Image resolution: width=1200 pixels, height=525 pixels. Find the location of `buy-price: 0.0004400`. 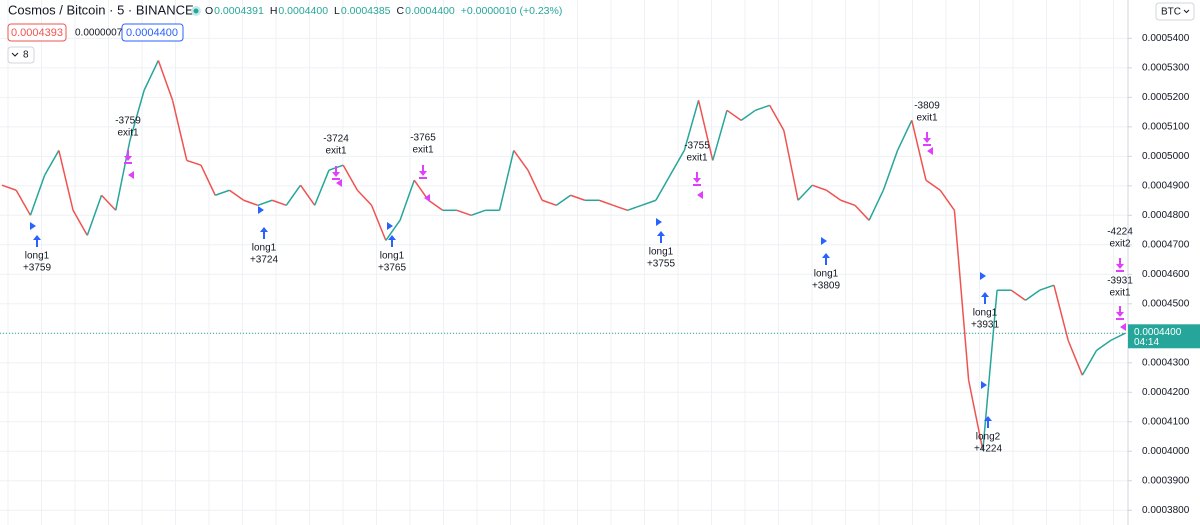

buy-price: 0.0004400 is located at coordinates (152, 33).